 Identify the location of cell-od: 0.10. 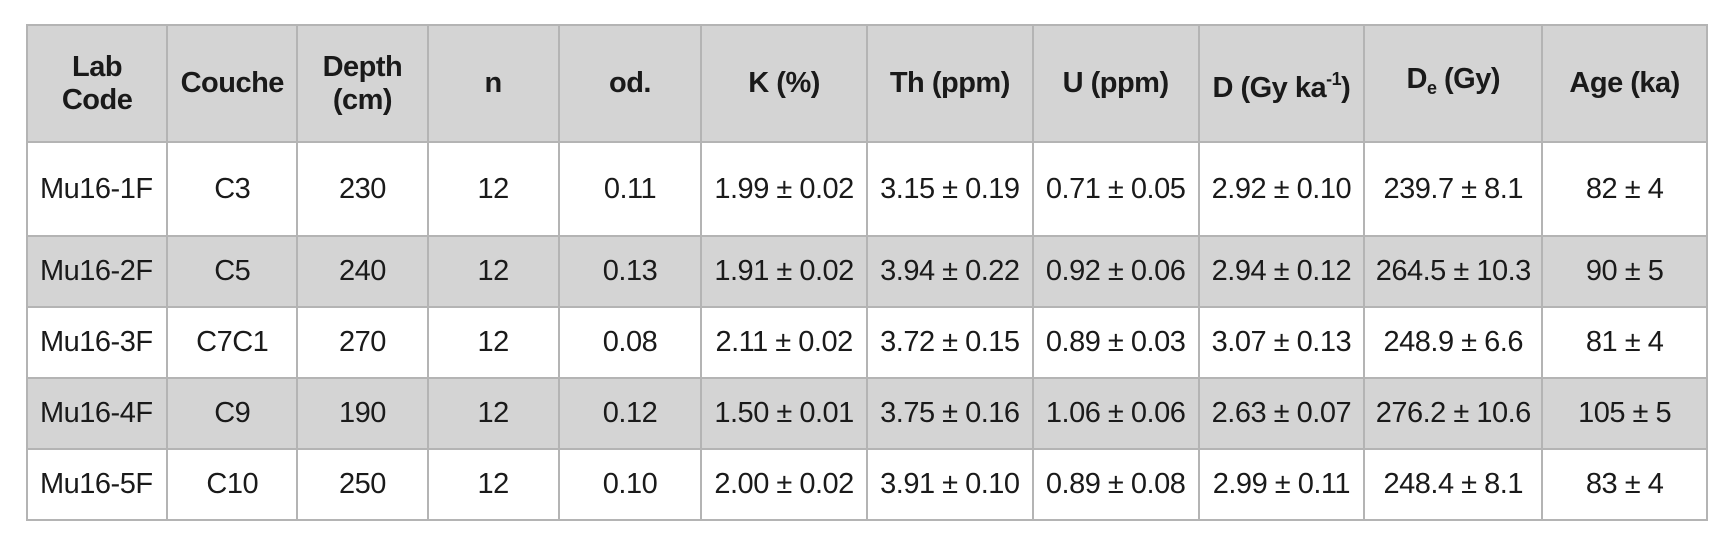
(630, 484).